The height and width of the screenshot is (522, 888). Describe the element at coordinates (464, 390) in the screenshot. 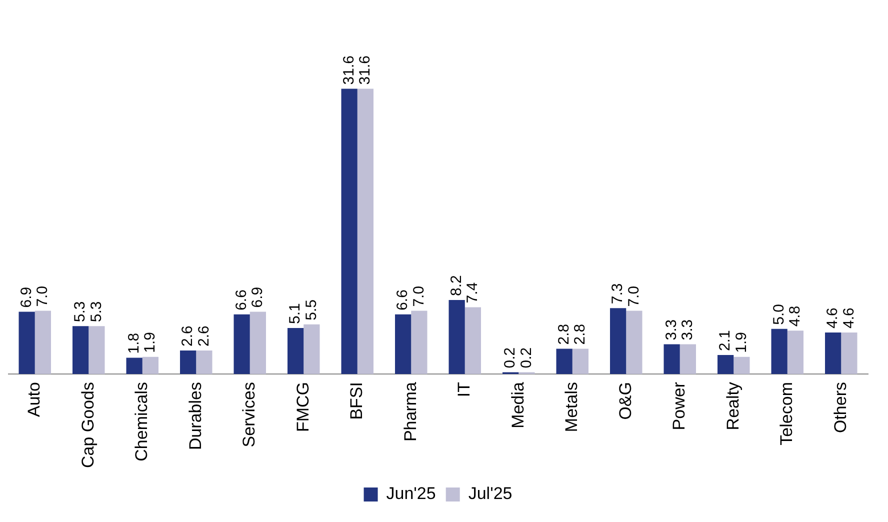

I see `x-tick-label: IT` at that location.